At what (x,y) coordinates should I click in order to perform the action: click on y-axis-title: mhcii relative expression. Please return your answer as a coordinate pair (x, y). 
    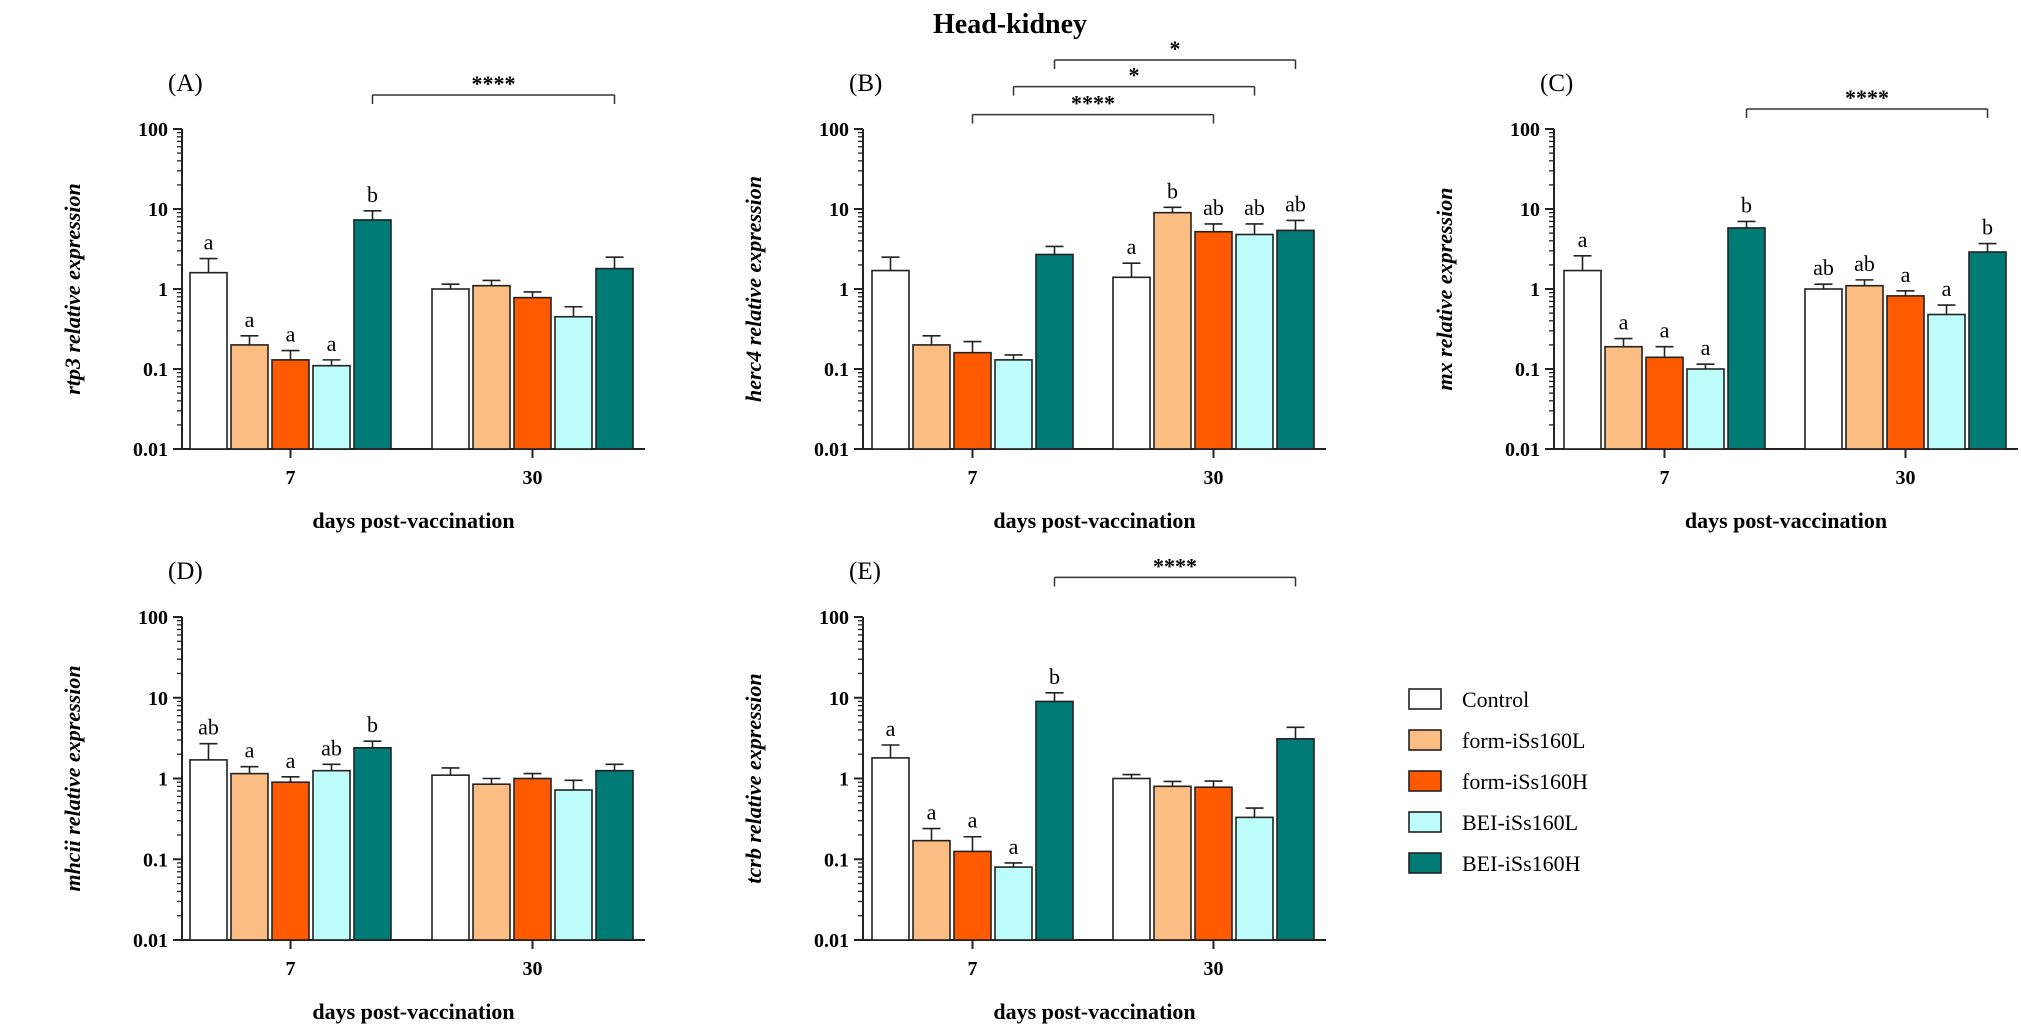
    Looking at the image, I should click on (72, 778).